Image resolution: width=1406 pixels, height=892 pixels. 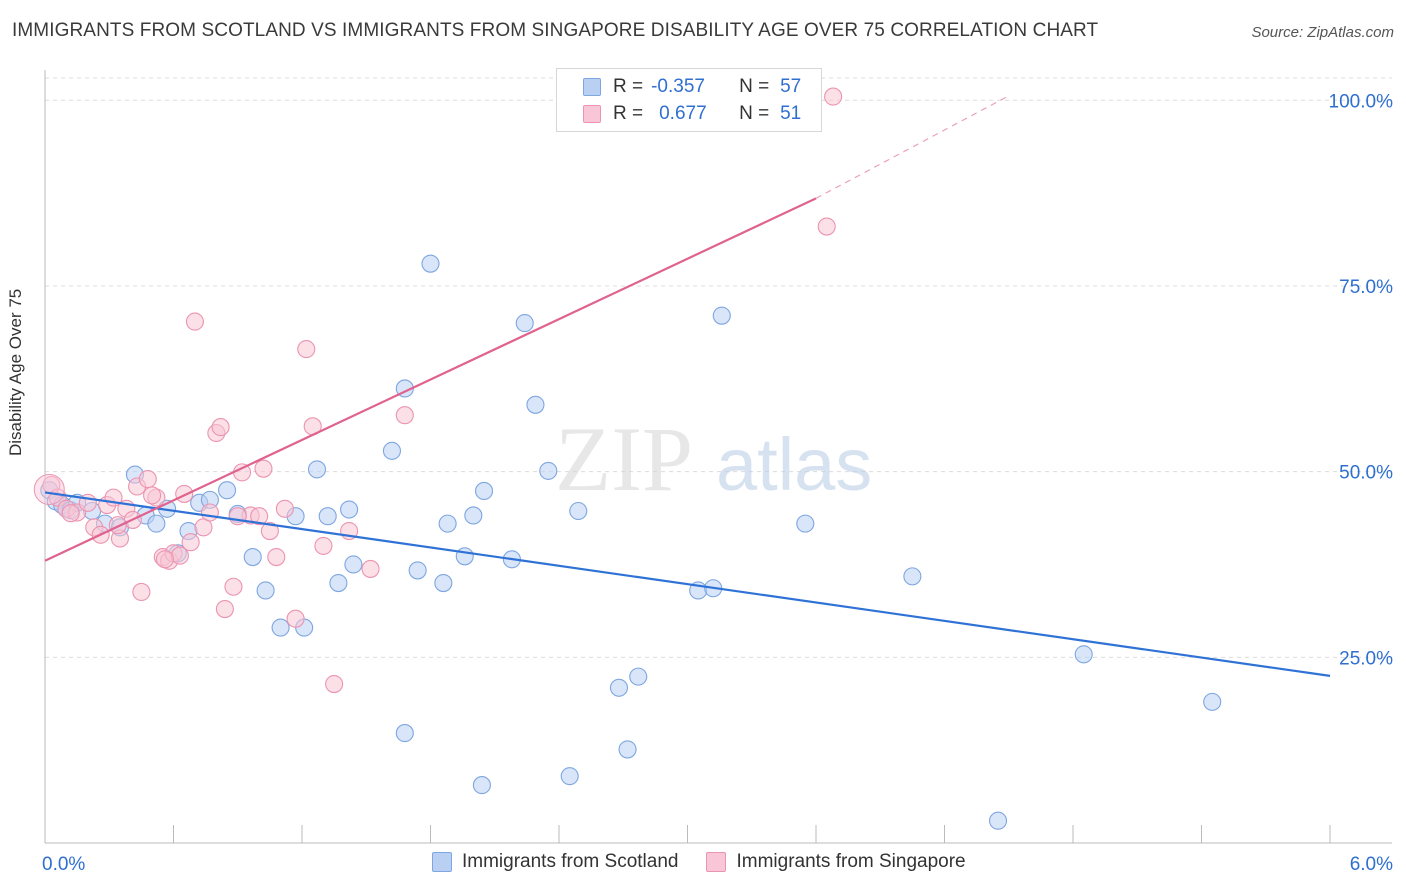 I want to click on legend-n-value: 51, so click(x=791, y=113).